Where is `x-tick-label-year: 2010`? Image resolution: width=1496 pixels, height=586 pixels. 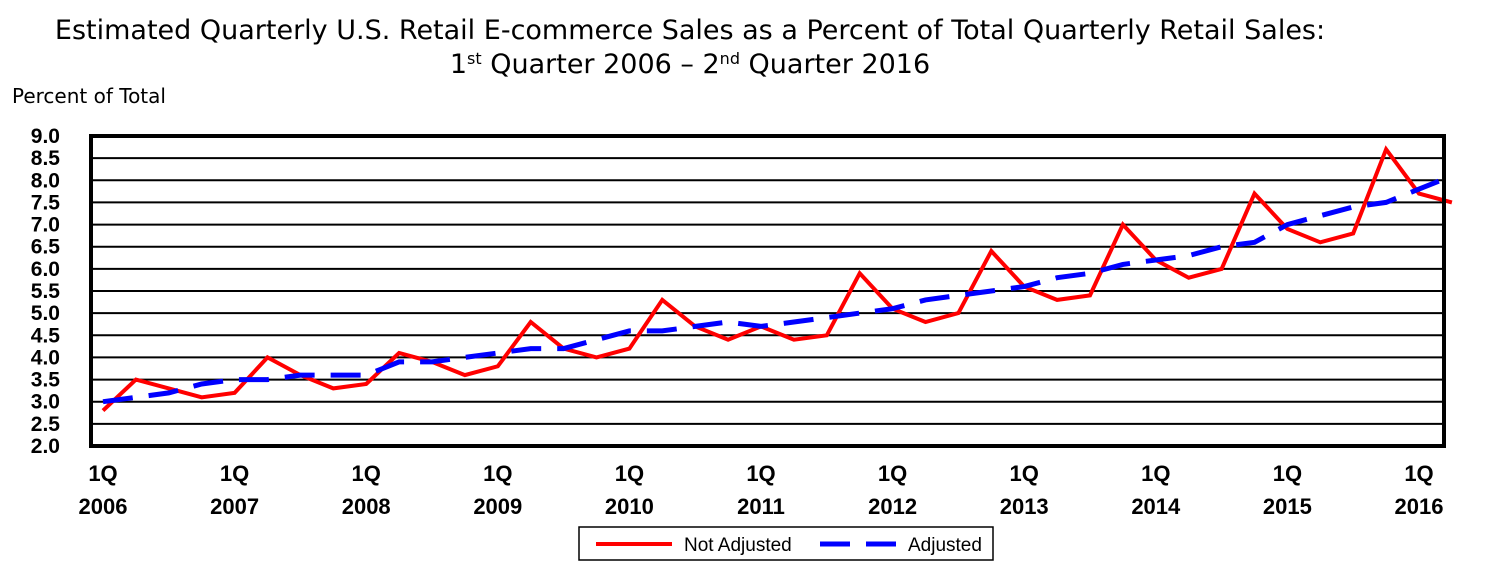
x-tick-label-year: 2010 is located at coordinates (629, 506).